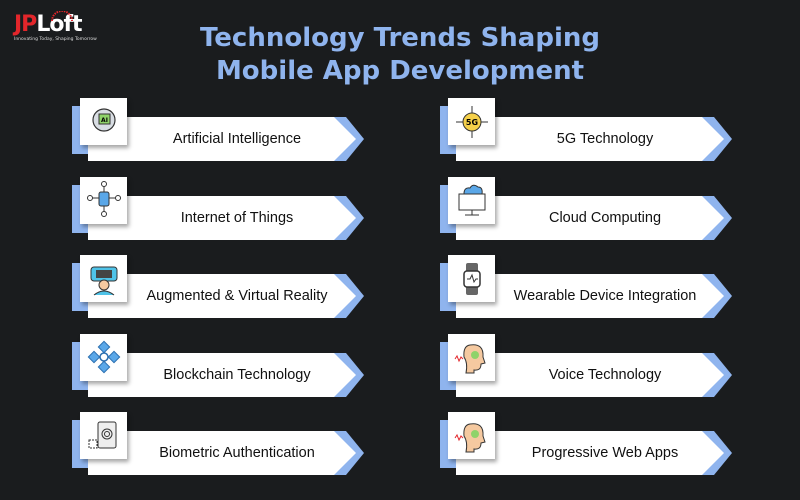  Describe the element at coordinates (25, 24) in the screenshot. I see `logo-jp: JP` at that location.